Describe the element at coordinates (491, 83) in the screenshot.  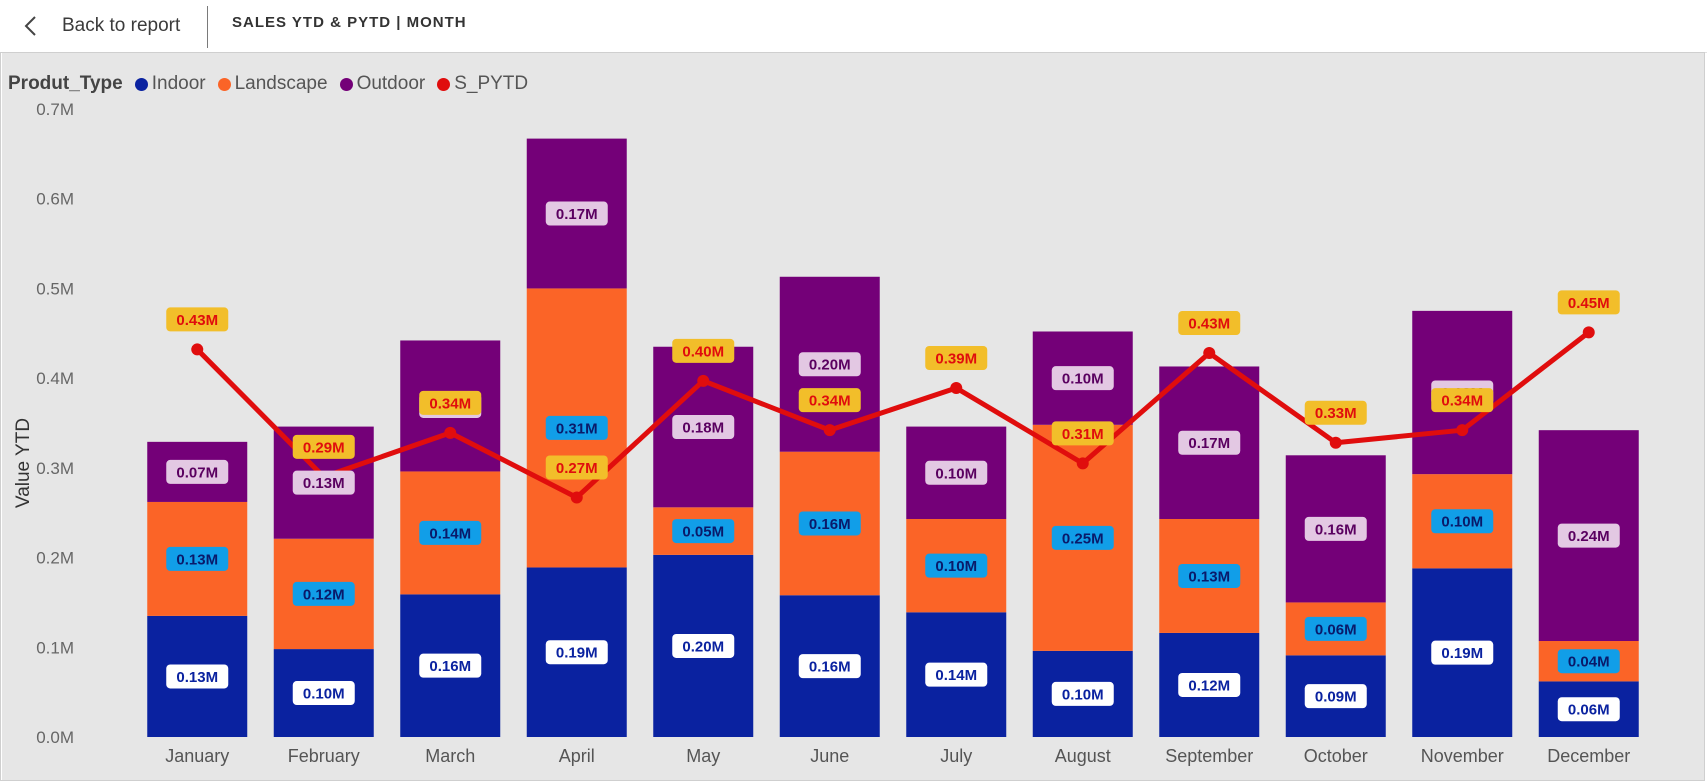
I see `legend-label-s-pytd: S_PYTD` at that location.